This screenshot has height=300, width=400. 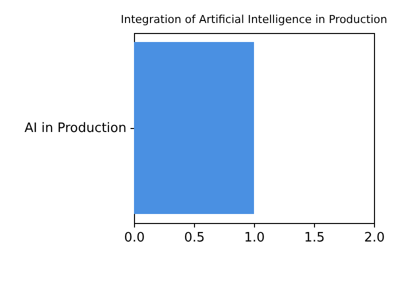 I want to click on y-tick-label: AI in Production, so click(x=75, y=128).